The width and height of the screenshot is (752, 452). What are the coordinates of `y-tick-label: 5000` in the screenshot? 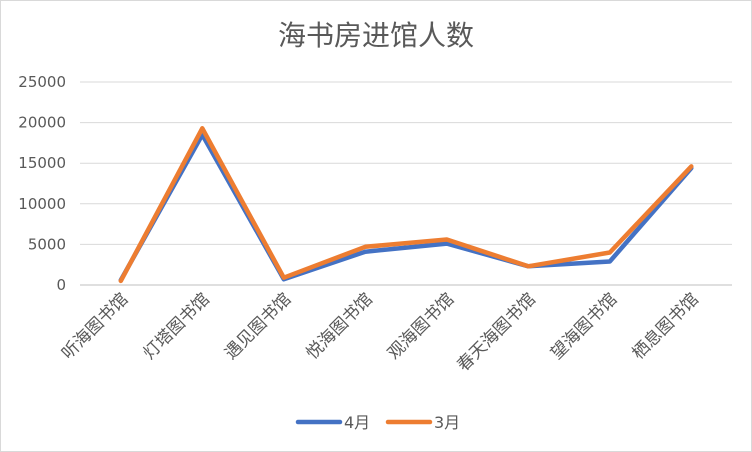 It's located at (47, 244).